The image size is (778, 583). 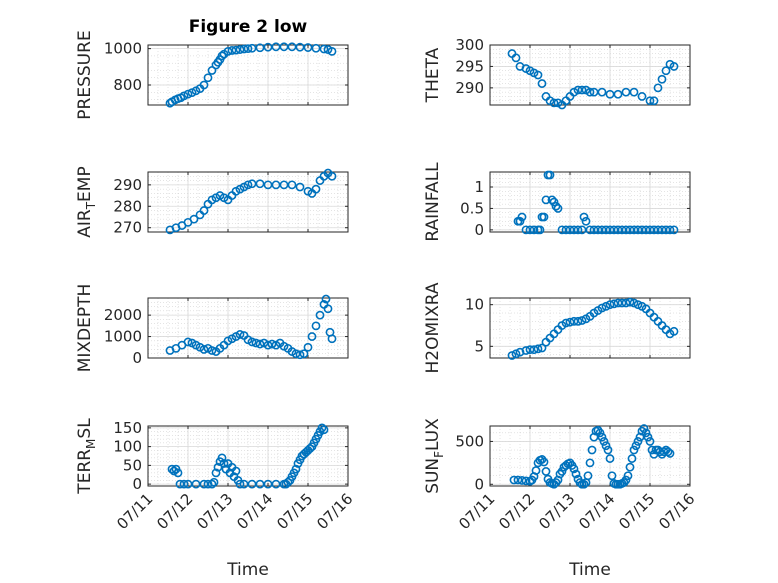 I want to click on y-axis-label: AIRTEMP, so click(x=86, y=201).